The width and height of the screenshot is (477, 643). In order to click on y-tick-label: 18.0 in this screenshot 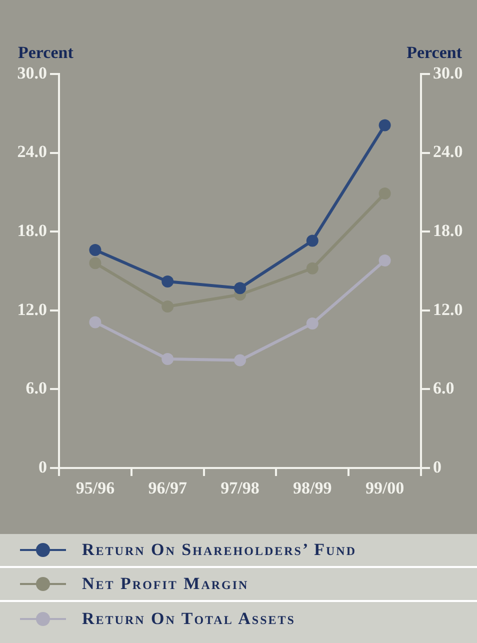, I will do `click(32, 230)`.